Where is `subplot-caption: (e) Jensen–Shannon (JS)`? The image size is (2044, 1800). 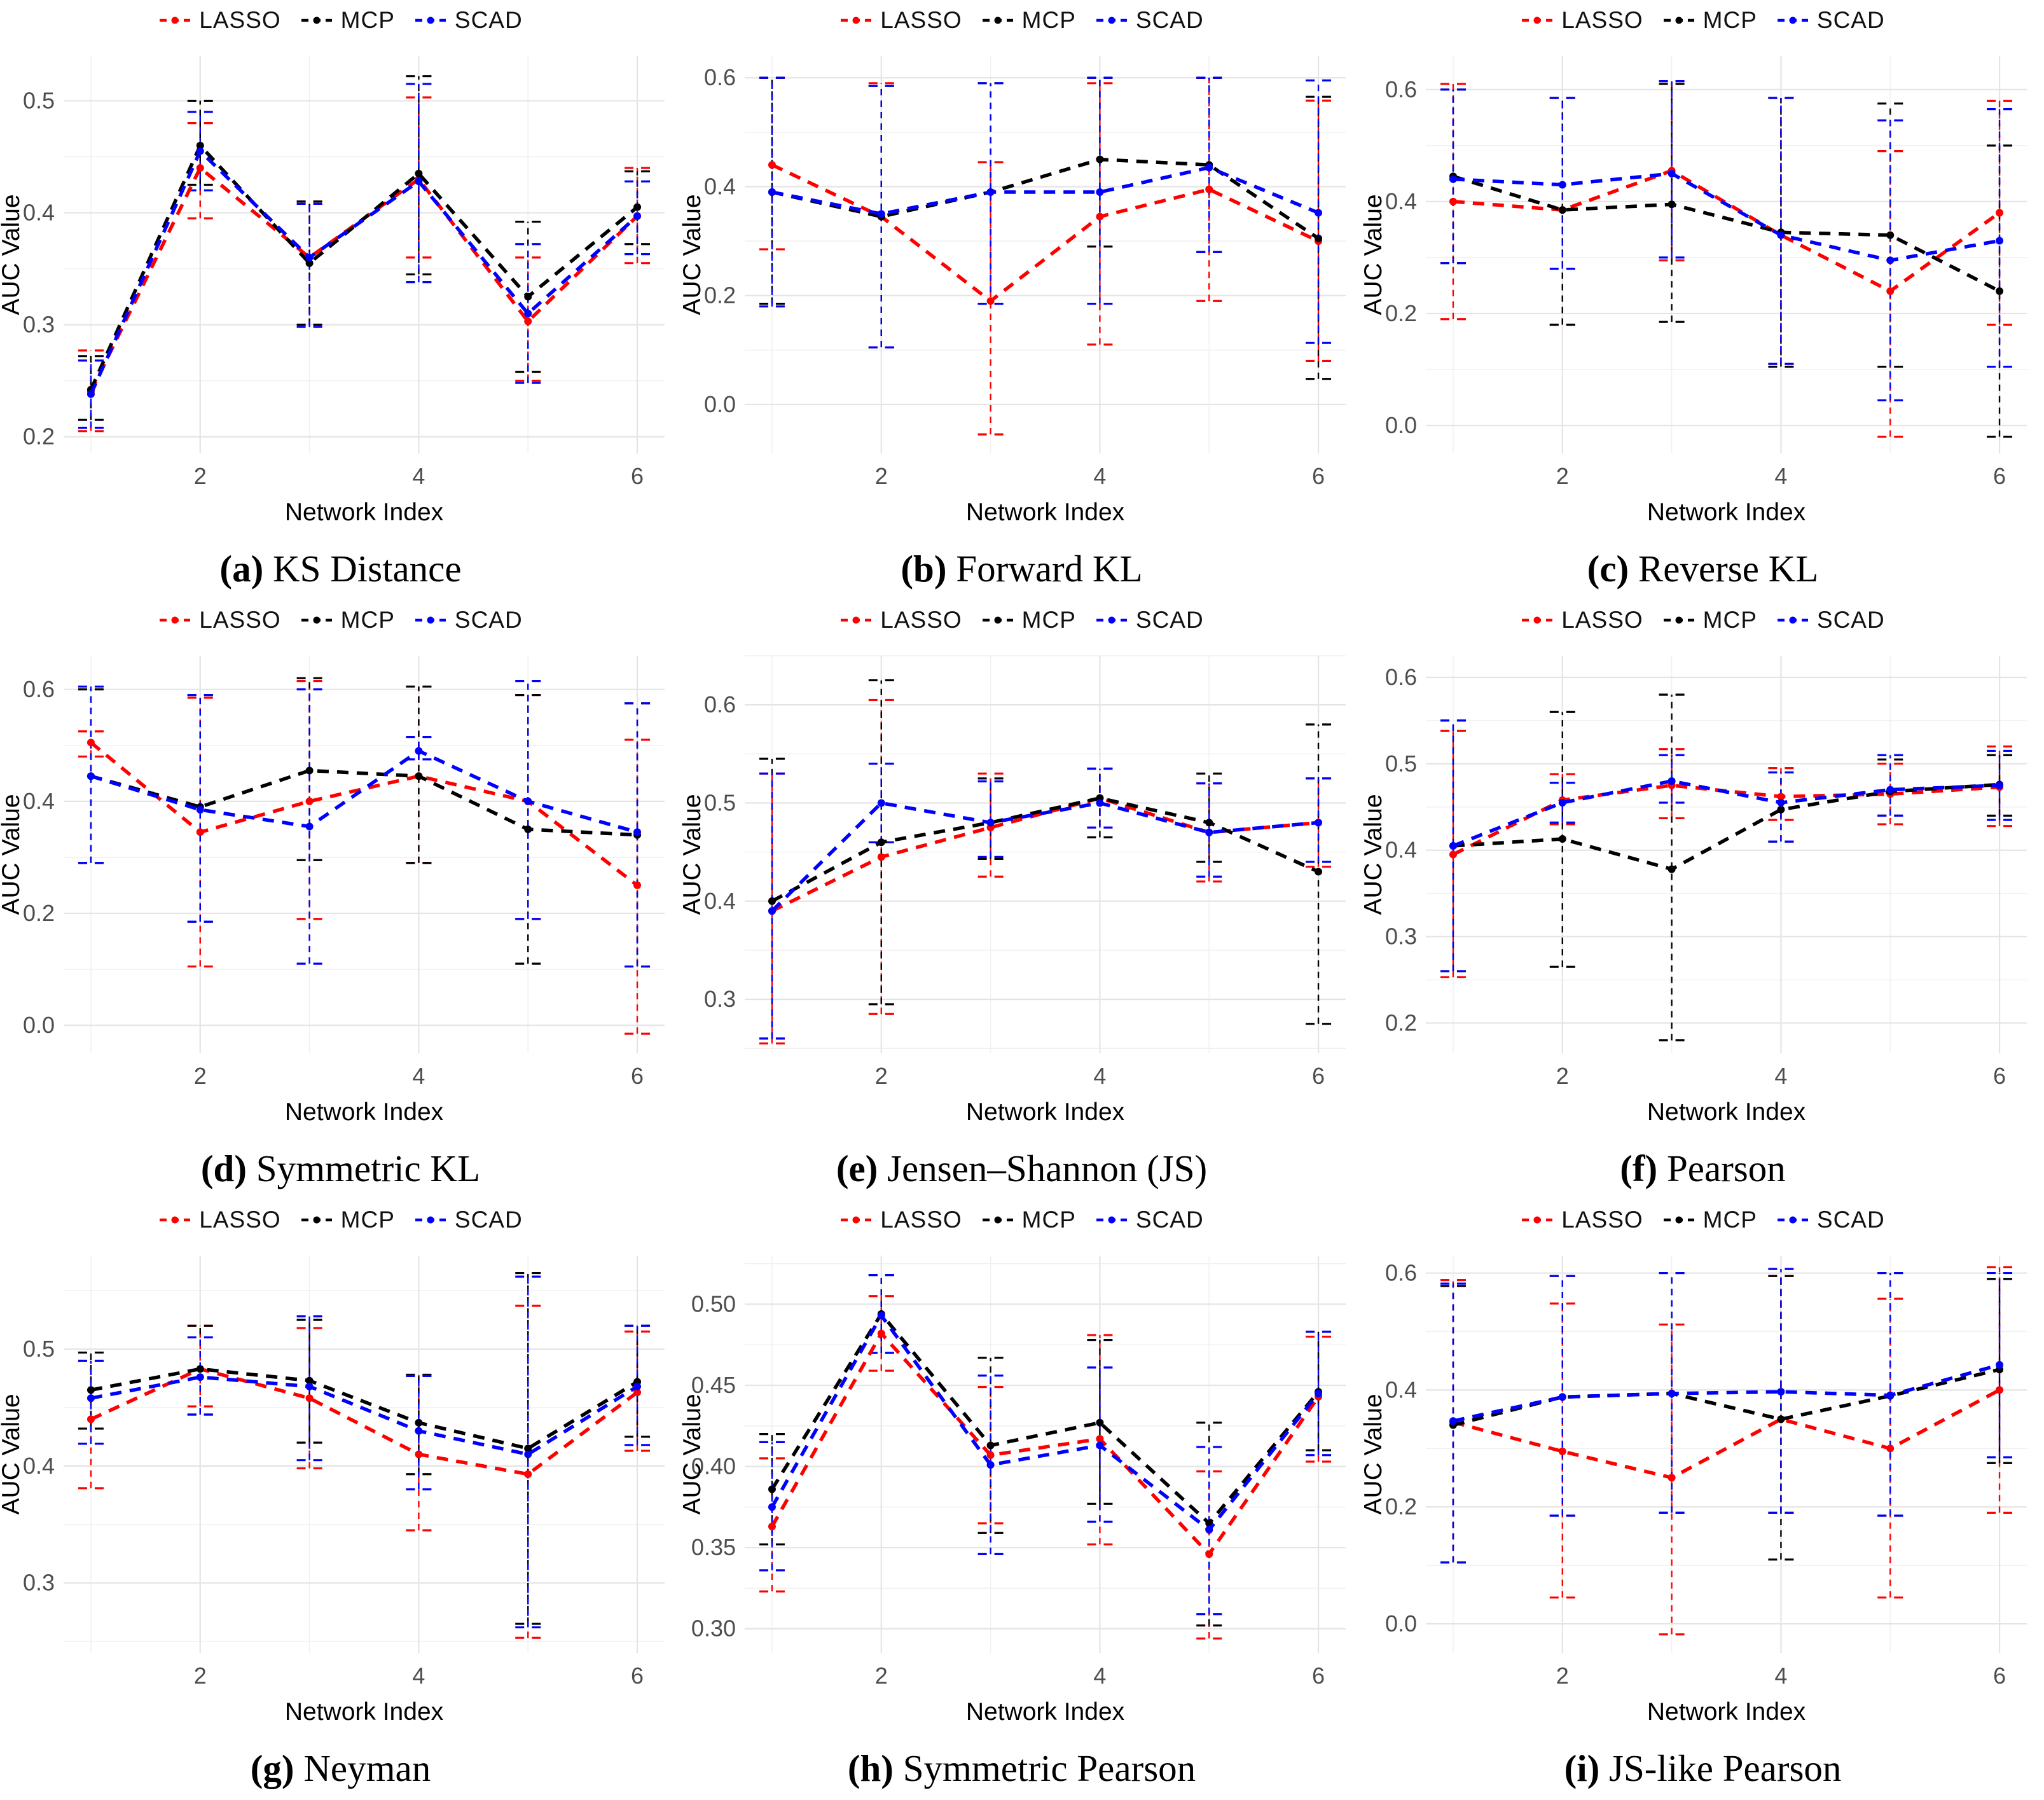
subplot-caption: (e) Jensen–Shannon (JS) is located at coordinates (1021, 1169).